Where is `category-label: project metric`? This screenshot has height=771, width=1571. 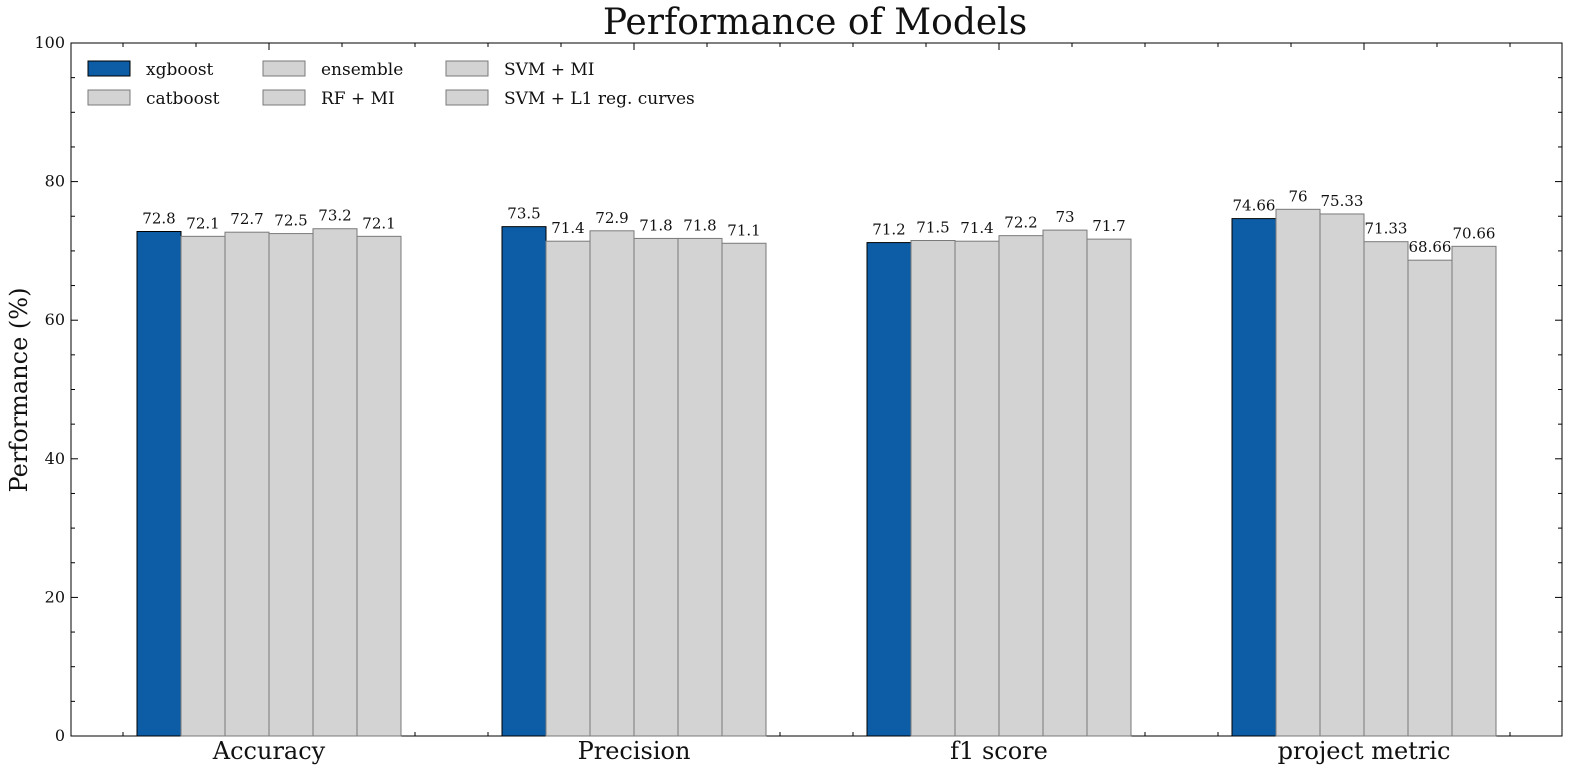
category-label: project metric is located at coordinates (1364, 751).